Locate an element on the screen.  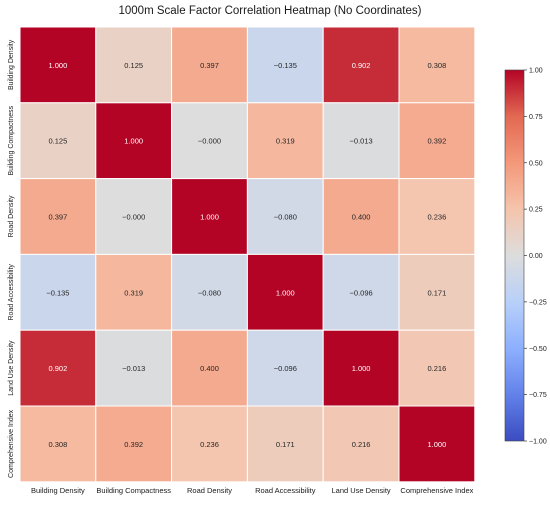
heatmap-cell-r3-c4 is located at coordinates (361, 292).